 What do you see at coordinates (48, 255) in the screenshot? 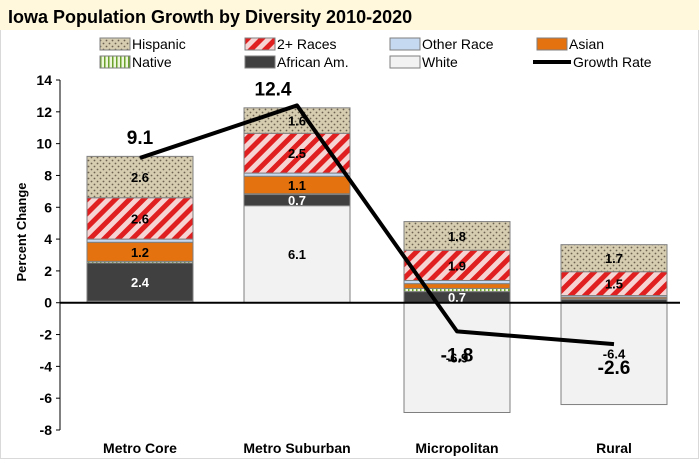
I see `y-axis: -8 -6 -4 -2 0 2 4 6 8 10 12 14` at bounding box center [48, 255].